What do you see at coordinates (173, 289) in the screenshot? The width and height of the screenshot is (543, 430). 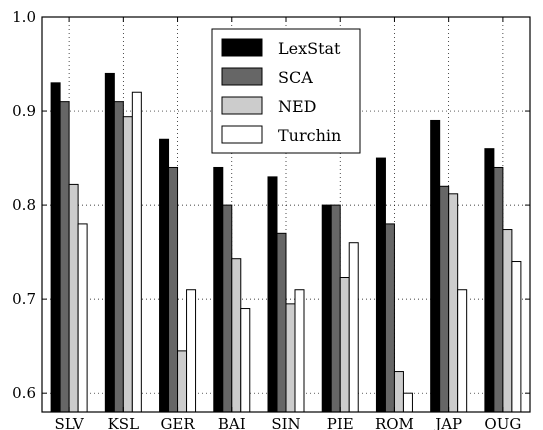 I see `bar-sca-ger` at bounding box center [173, 289].